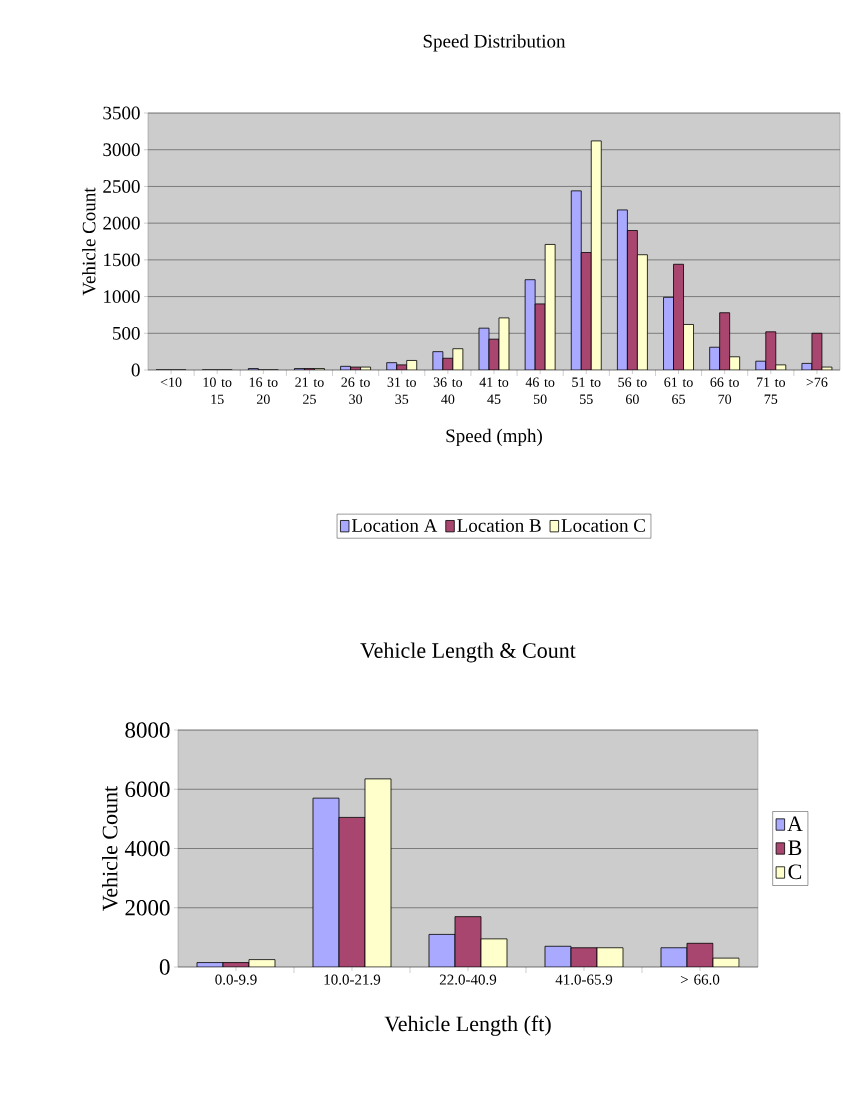 Image resolution: width=843 pixels, height=1093 pixels. Describe the element at coordinates (795, 824) in the screenshot. I see `legend-label: A` at that location.